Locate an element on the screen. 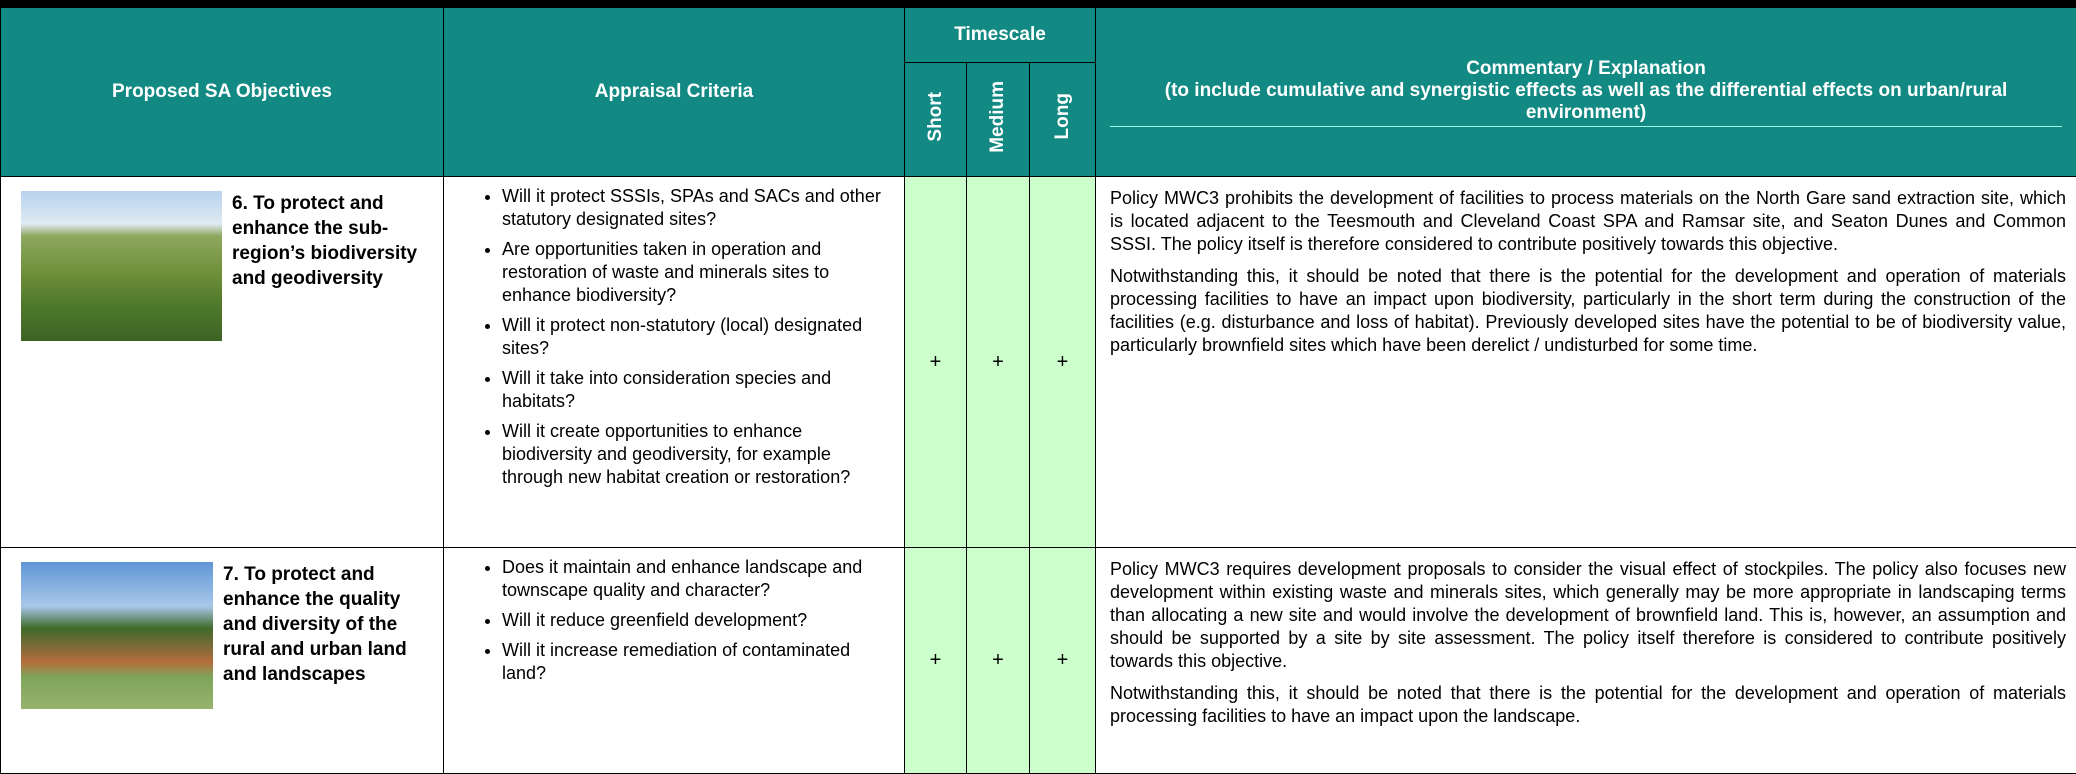  criterion: Will it reduce greenfield development? is located at coordinates (698, 620).